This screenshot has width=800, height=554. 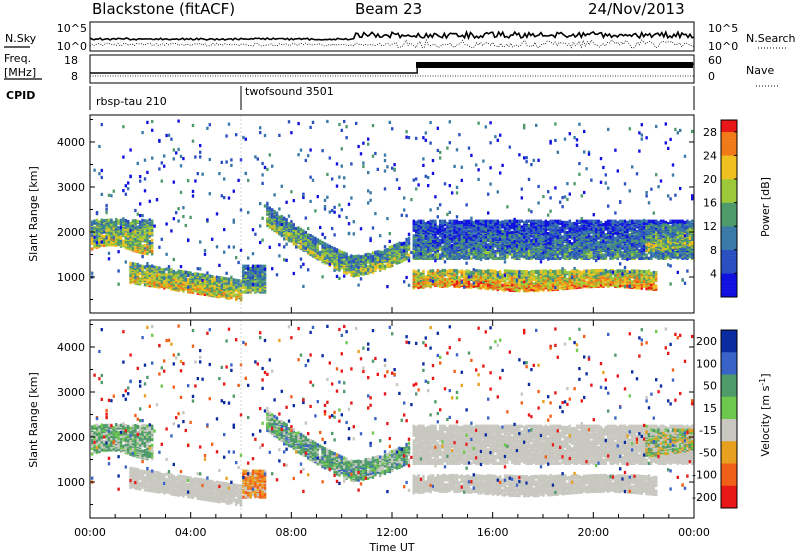 What do you see at coordinates (400, 37) in the screenshot?
I see `nsky-strip: N.Sky 10^5 10^0 N.Search 10^5 10^0` at bounding box center [400, 37].